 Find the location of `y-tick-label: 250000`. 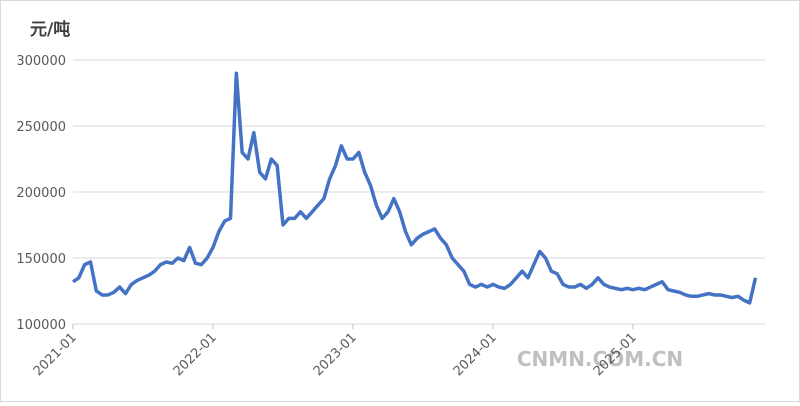

y-tick-label: 250000 is located at coordinates (41, 127).